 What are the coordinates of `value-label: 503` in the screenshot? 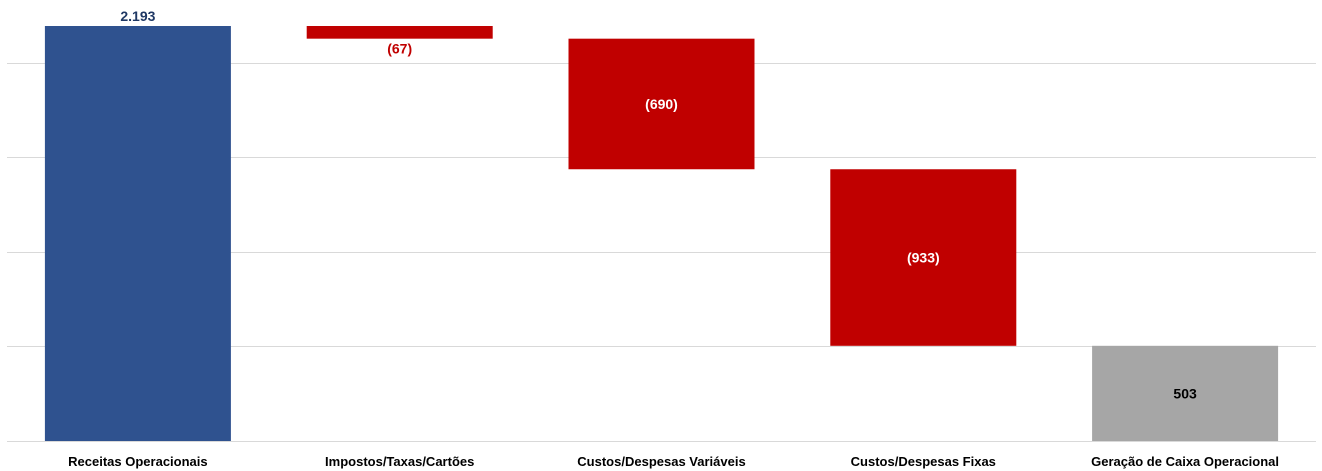 It's located at (1185, 393).